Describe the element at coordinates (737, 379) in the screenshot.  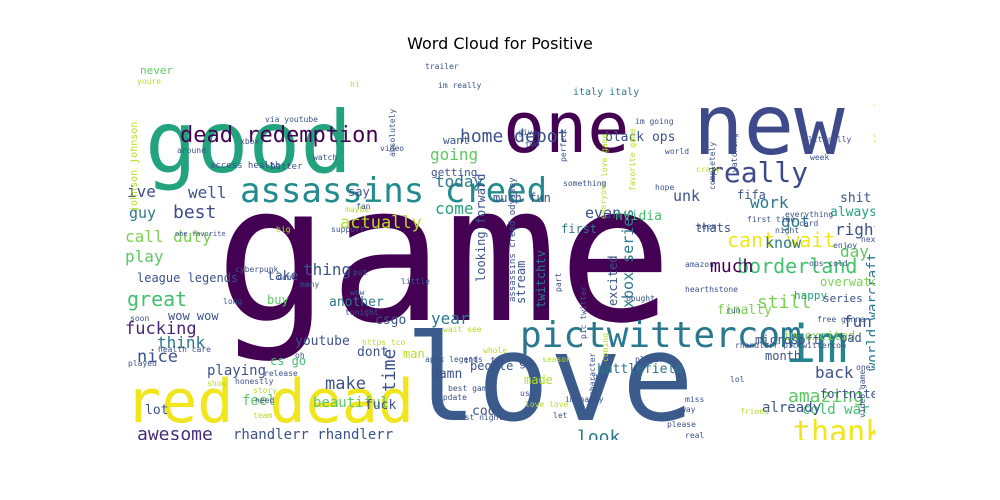
I see `word-lol: lol` at that location.